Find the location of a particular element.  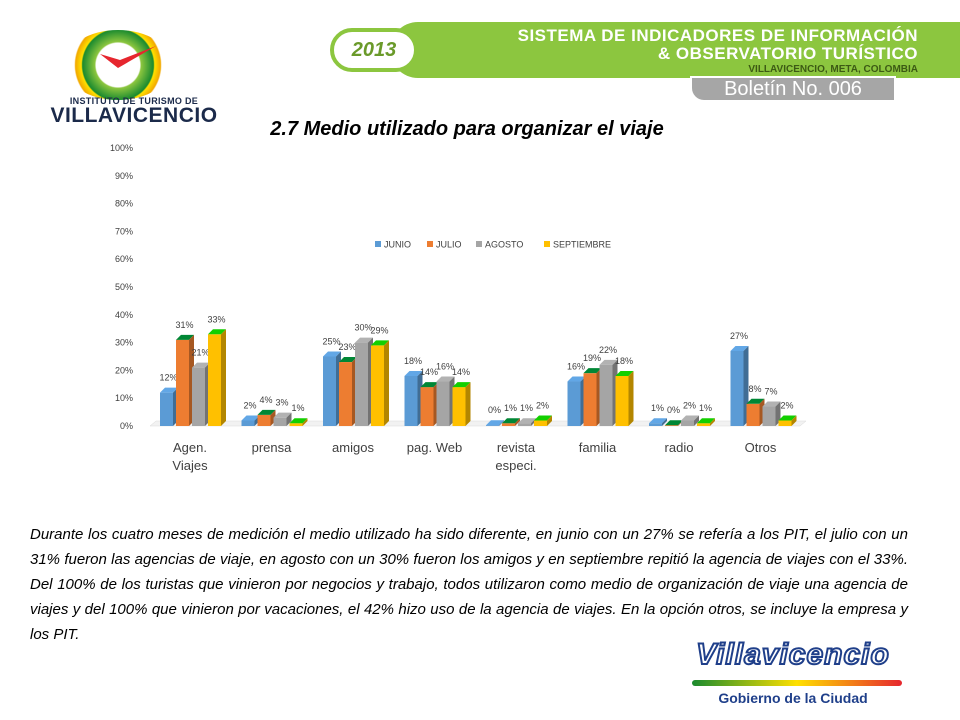

banner-line3: VILLAVICENCIO, META, COLOMBIA is located at coordinates (833, 69).